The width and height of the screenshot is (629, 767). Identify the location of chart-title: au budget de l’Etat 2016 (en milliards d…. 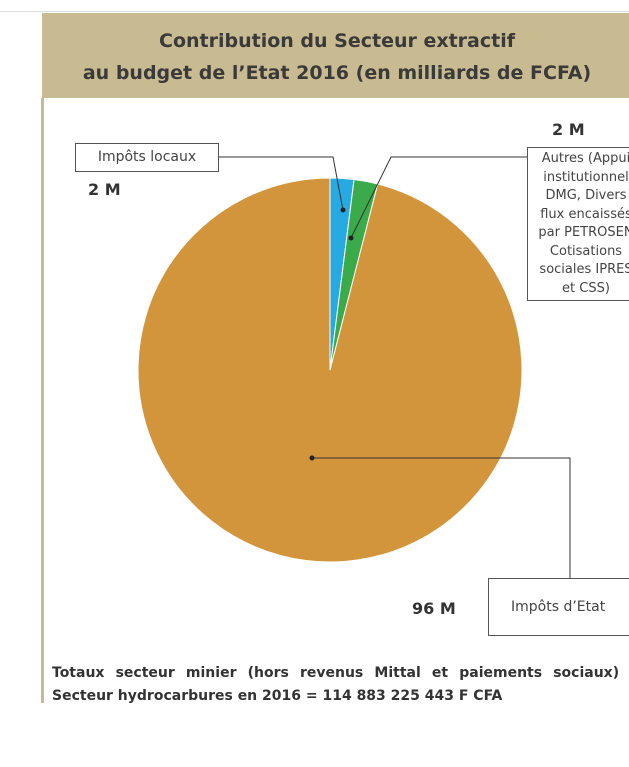
(337, 73).